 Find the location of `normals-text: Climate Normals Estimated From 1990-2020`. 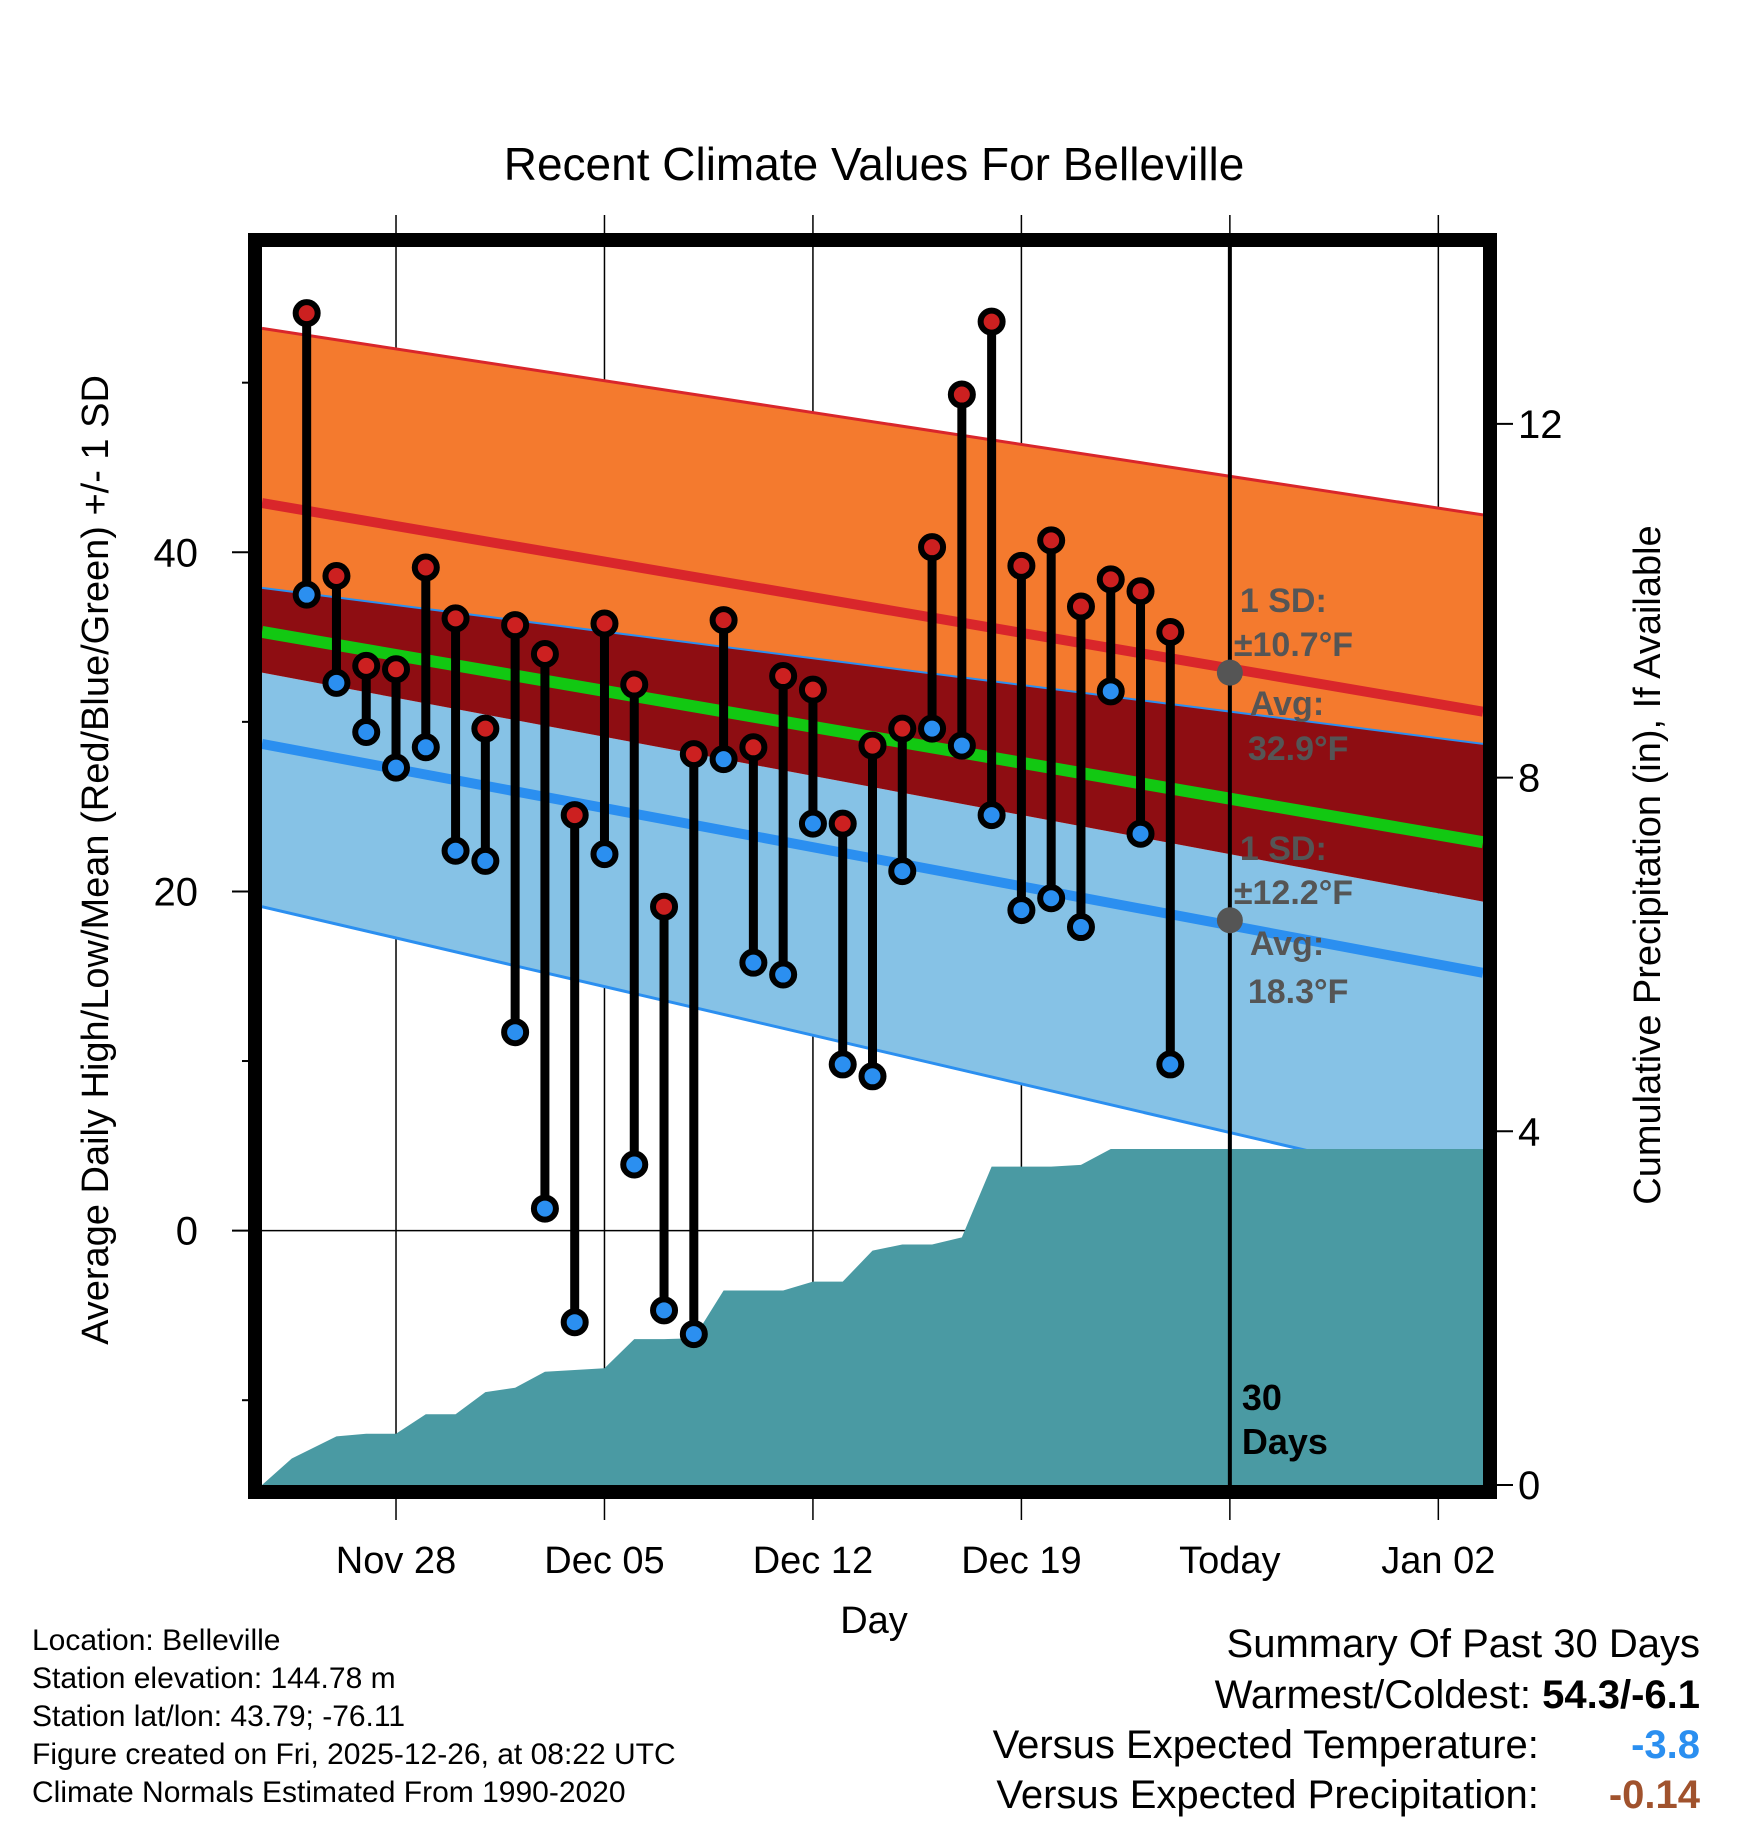

normals-text: Climate Normals Estimated From 1990-2020 is located at coordinates (329, 1792).